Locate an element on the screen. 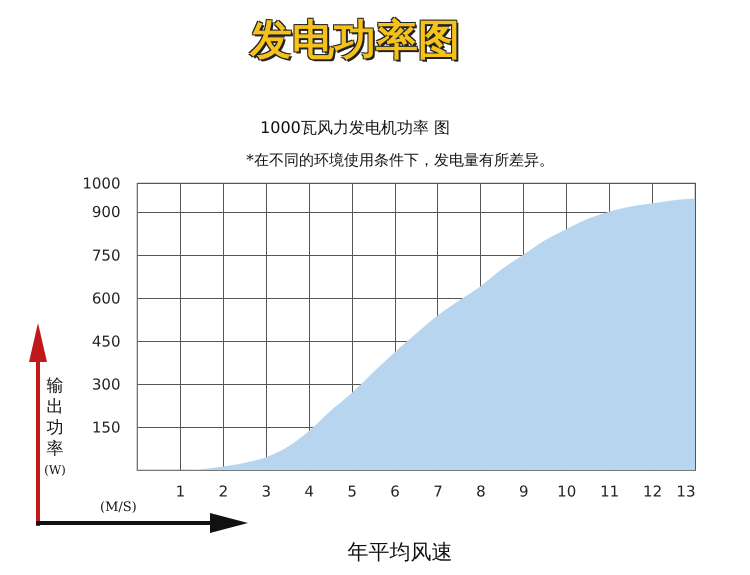 This screenshot has height=575, width=750. x-tick-label: 11 is located at coordinates (610, 491).